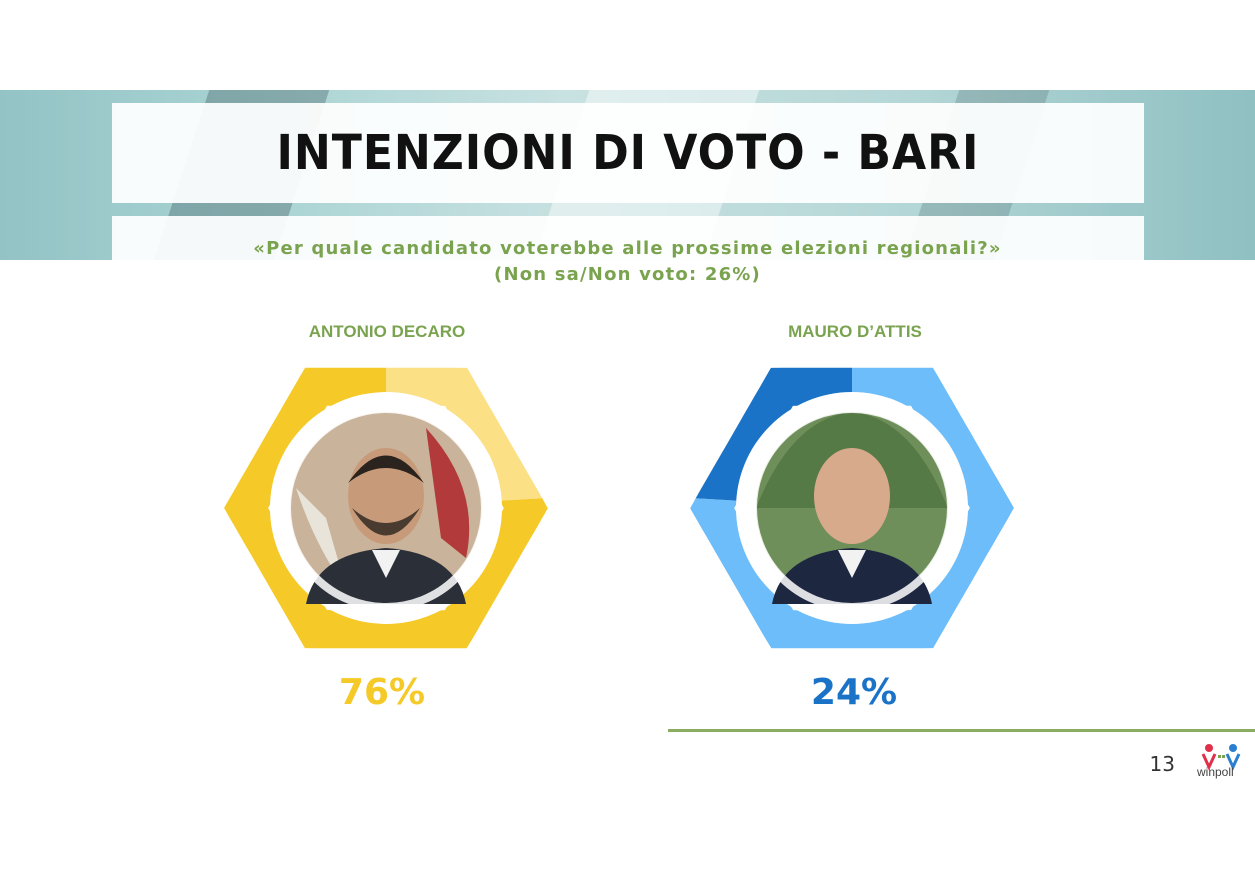  Describe the element at coordinates (1162, 764) in the screenshot. I see `page-number: 13` at that location.